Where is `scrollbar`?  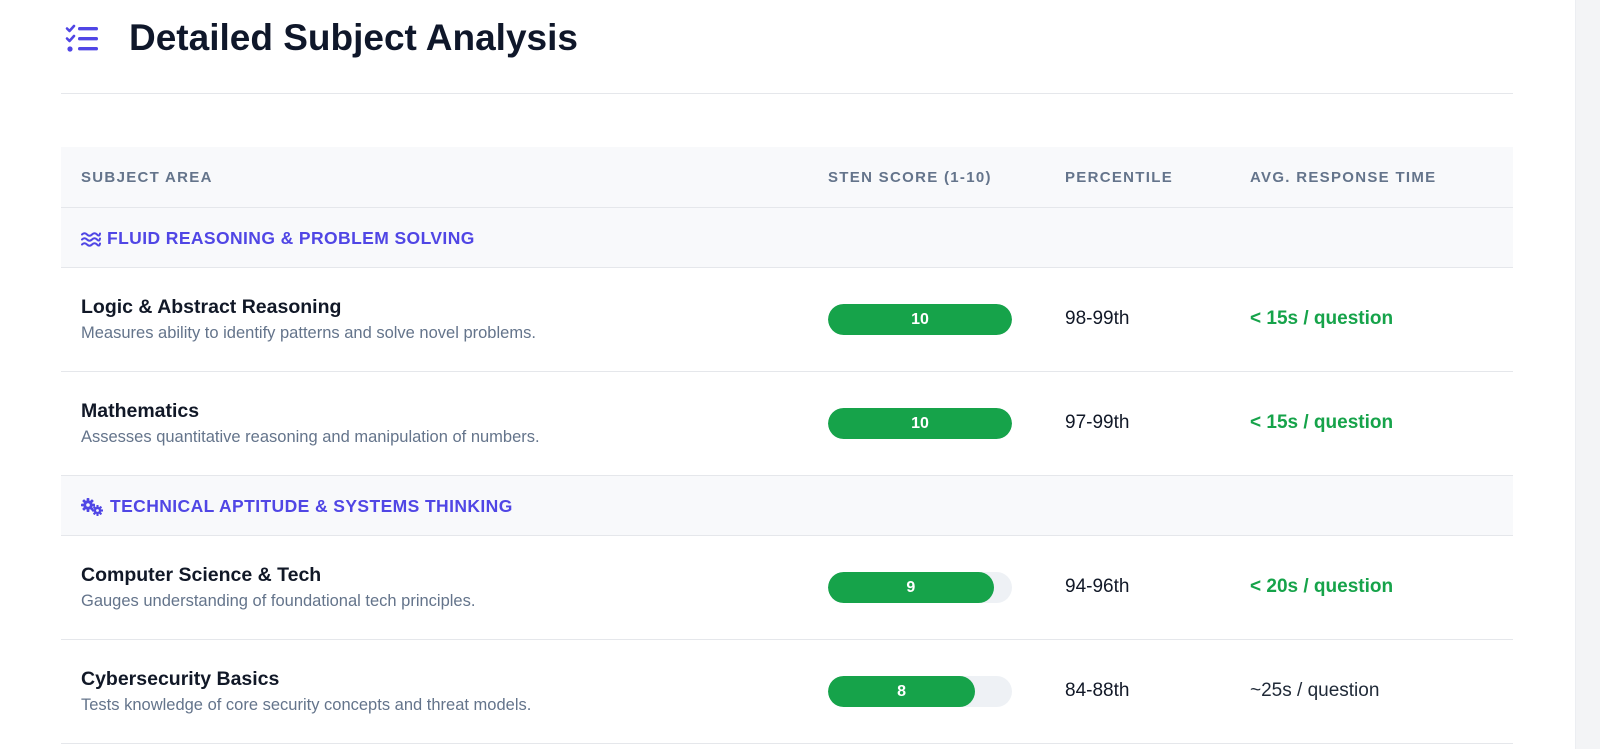 scrollbar is located at coordinates (1587, 374).